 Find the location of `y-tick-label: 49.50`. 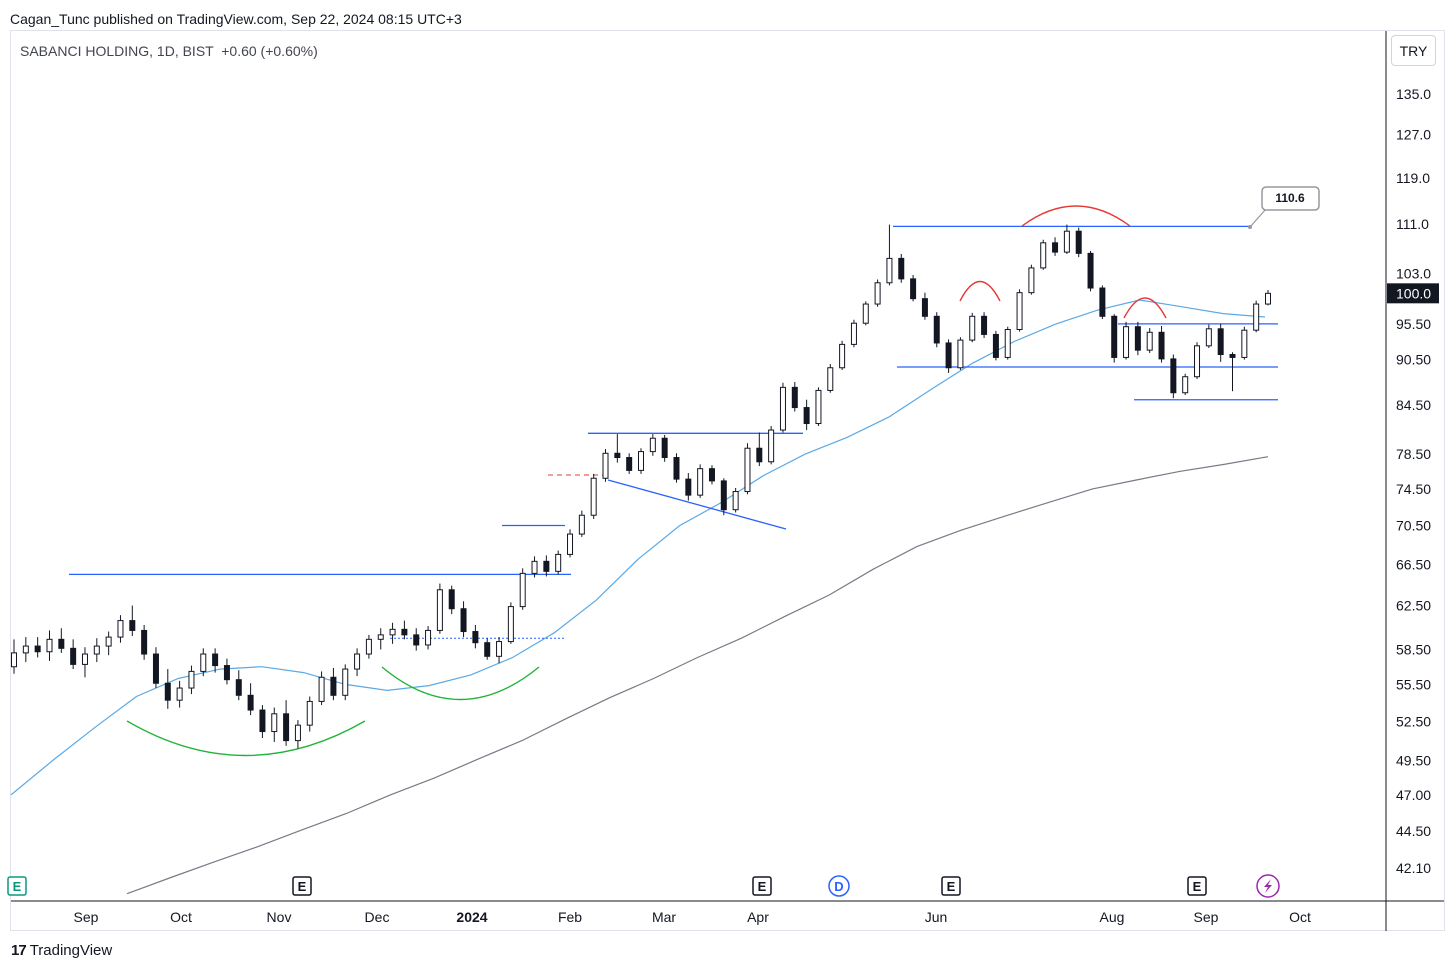

y-tick-label: 49.50 is located at coordinates (1413, 760).